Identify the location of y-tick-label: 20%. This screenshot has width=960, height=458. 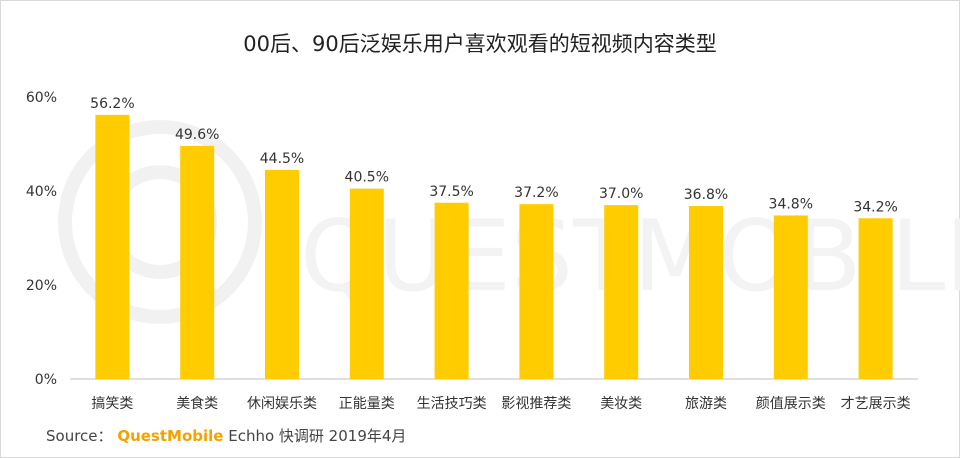
(41, 286).